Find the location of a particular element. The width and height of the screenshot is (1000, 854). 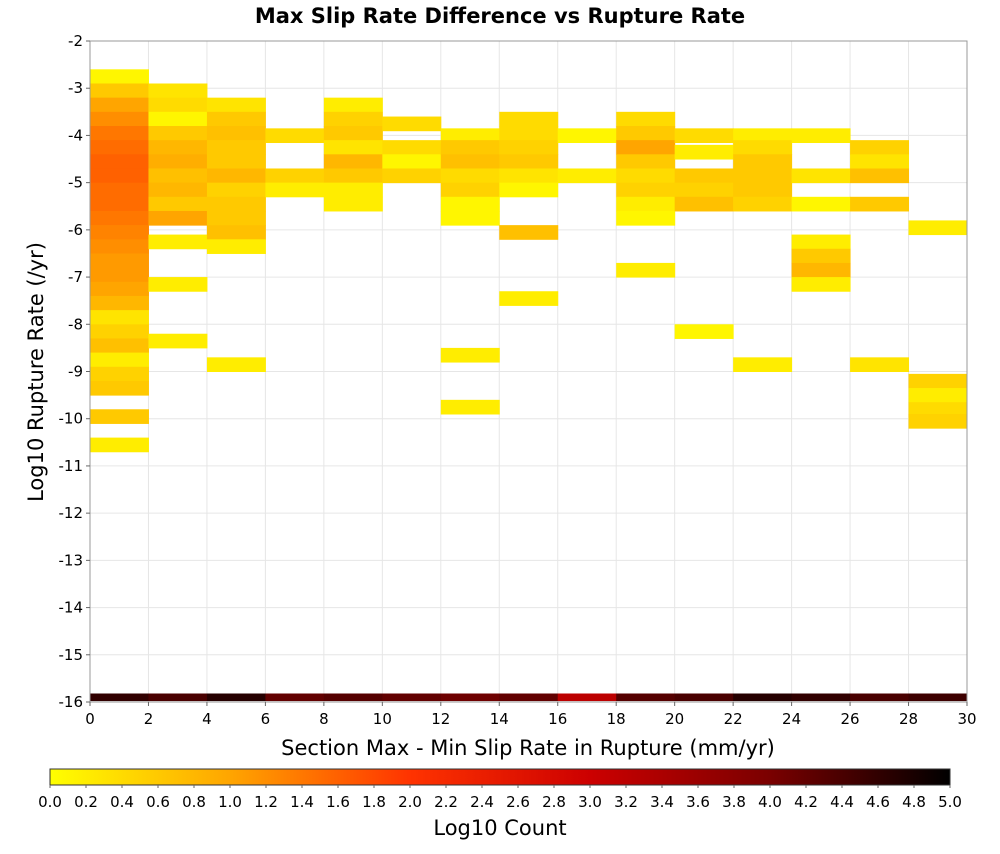

x-axis-ticks: 0 2 4 6 8 10 12 14 16 18 20 22 24 26 28 30 is located at coordinates (531, 715).